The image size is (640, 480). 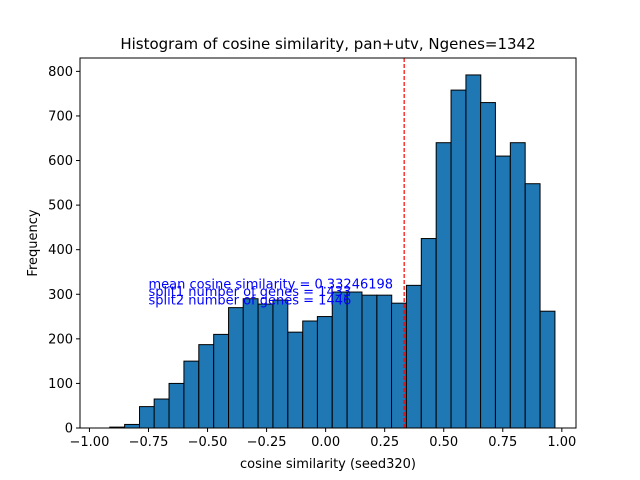 What do you see at coordinates (443, 442) in the screenshot?
I see `x-tick-label: 0.50` at bounding box center [443, 442].